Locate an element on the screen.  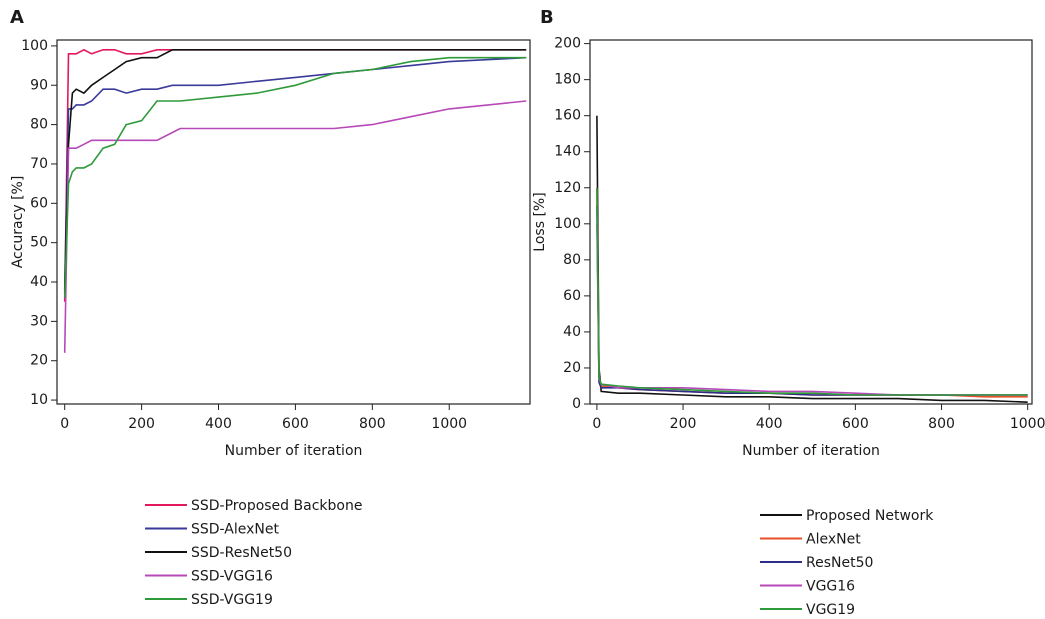
legend-label: AlexNet is located at coordinates (833, 540).